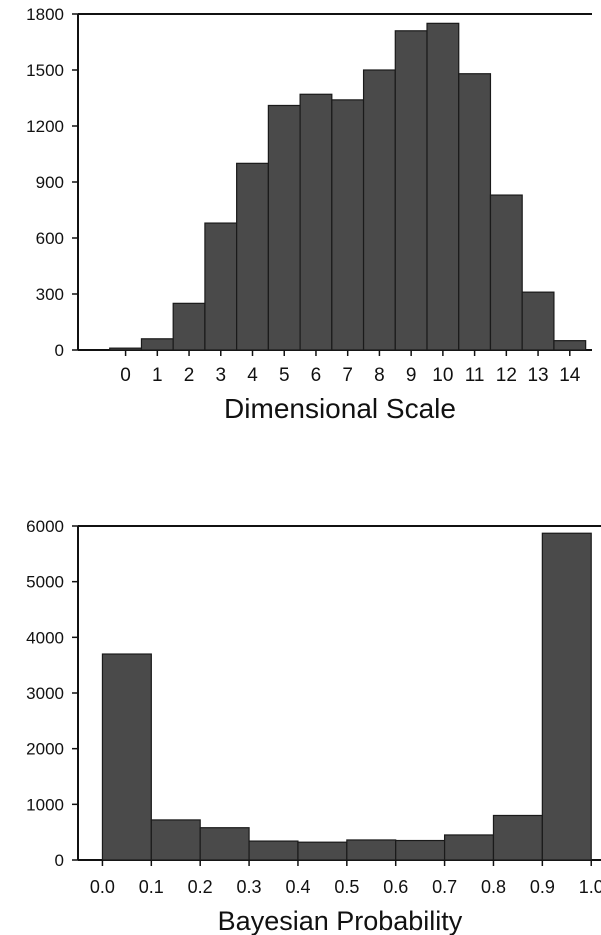 The image size is (601, 935). I want to click on x-tick-label: 0.3, so click(249, 887).